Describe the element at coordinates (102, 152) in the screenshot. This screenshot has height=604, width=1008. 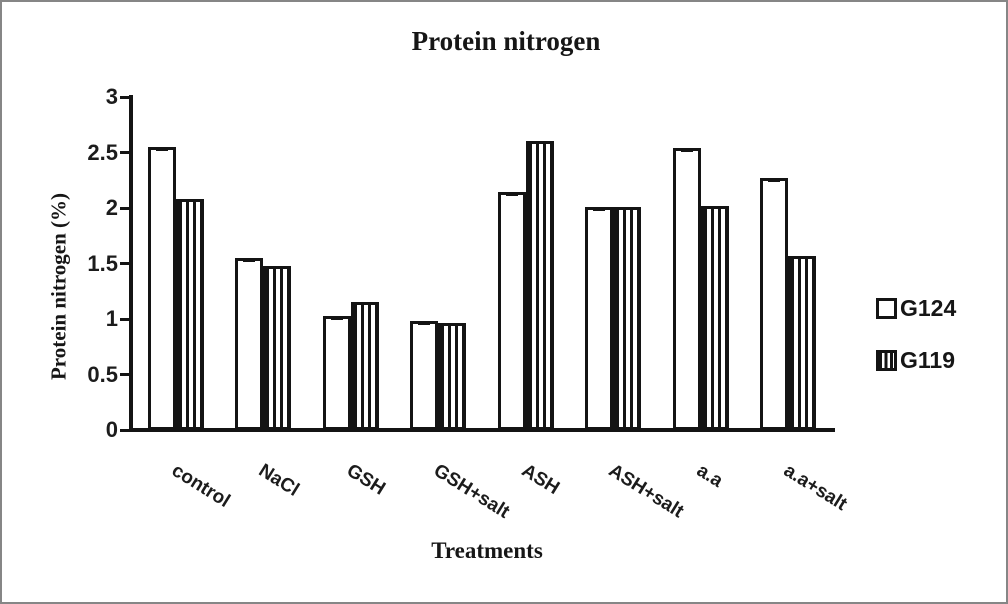
I see `y-tick-label-2.5: 2.5` at that location.